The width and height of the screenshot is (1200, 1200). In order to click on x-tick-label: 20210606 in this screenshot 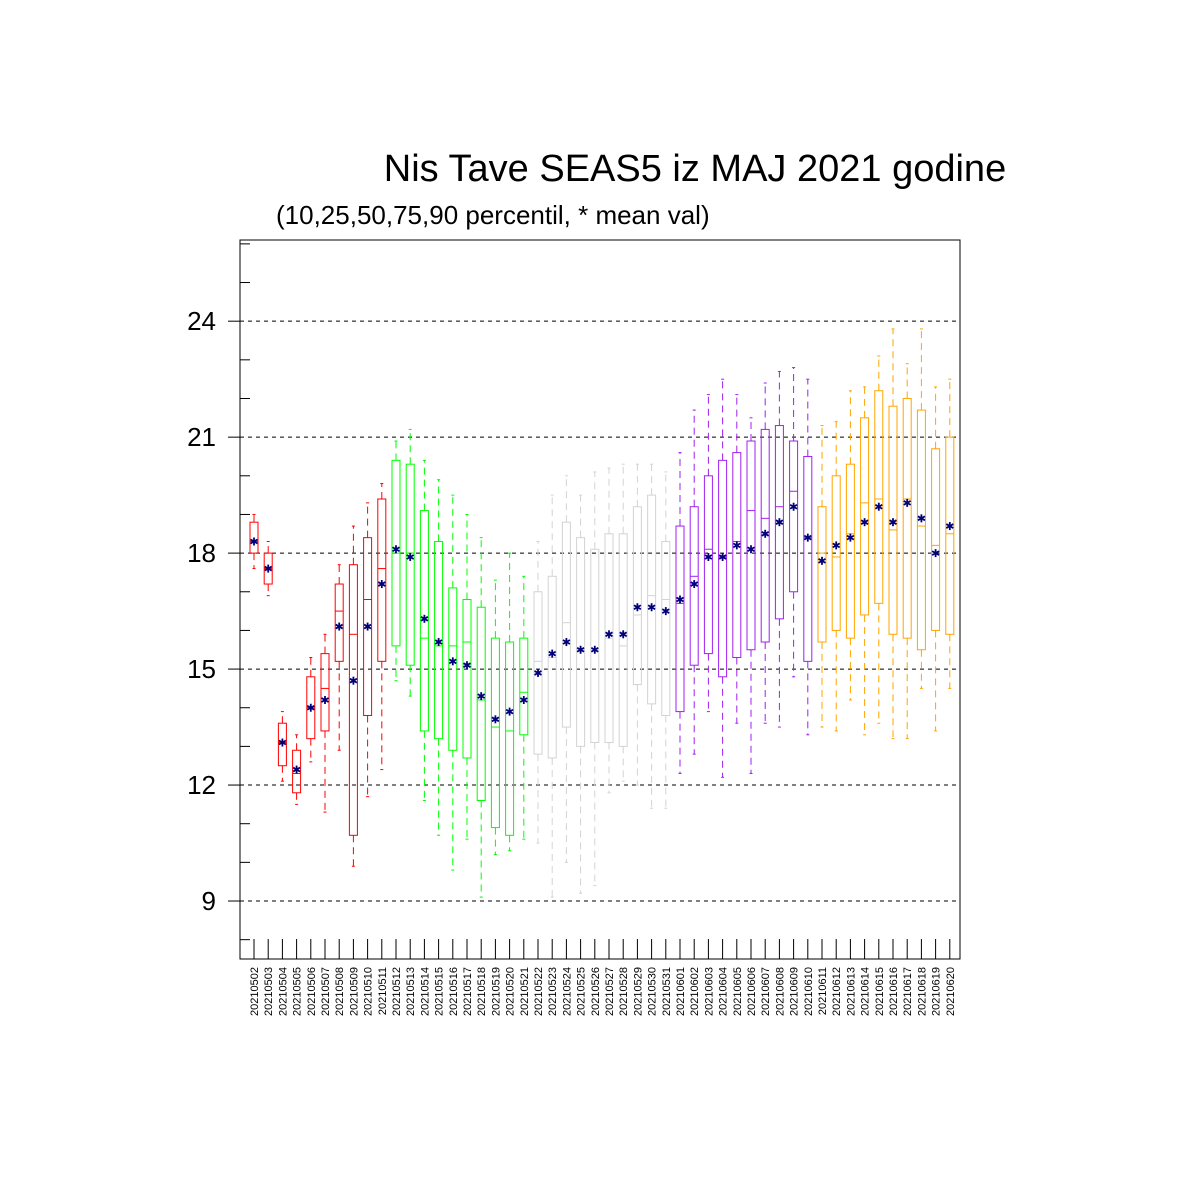, I will do `click(752, 991)`.